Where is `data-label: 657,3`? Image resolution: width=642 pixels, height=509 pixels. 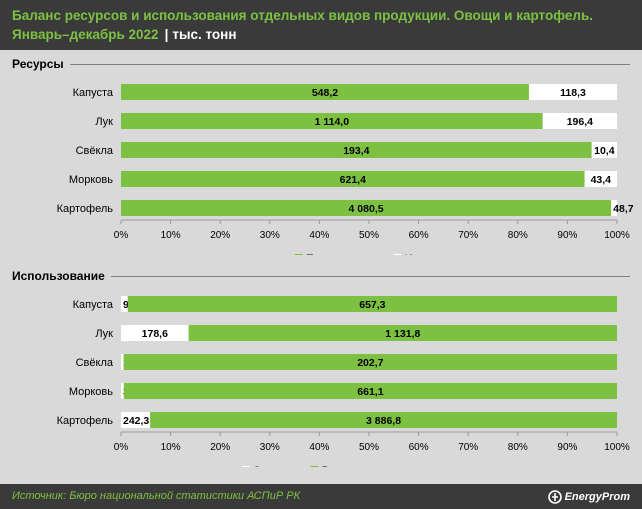
data-label: 657,3 is located at coordinates (372, 305).